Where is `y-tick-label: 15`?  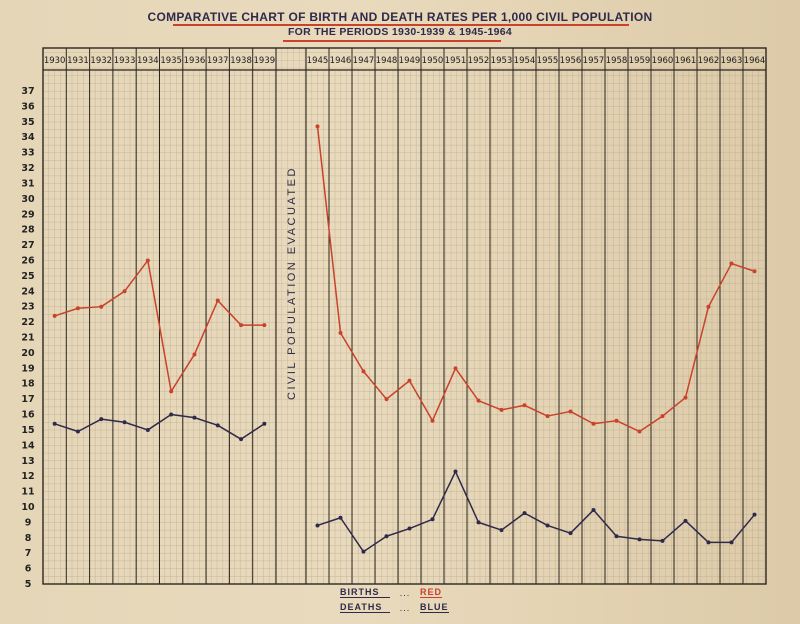
y-tick-label: 15 is located at coordinates (27, 430).